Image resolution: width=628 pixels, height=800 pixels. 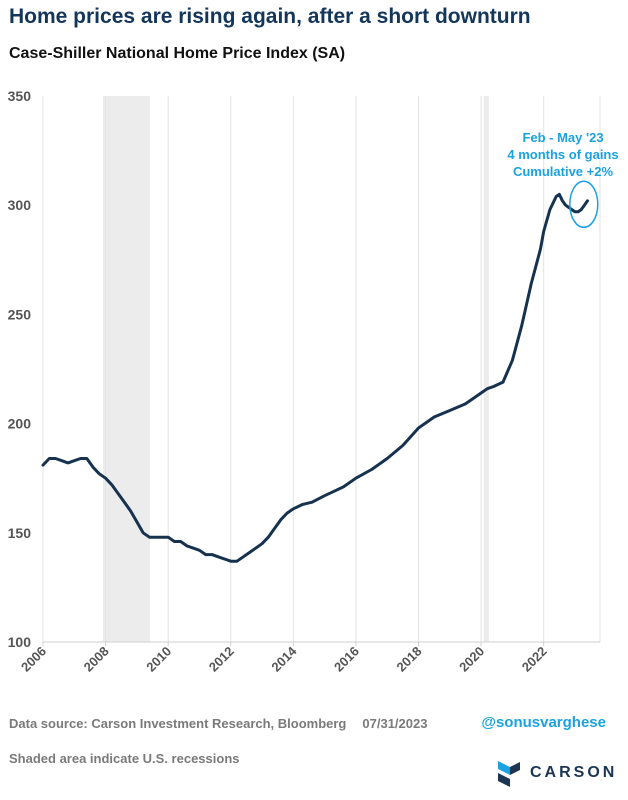 I want to click on y-axis-ticks: 100 150 200 250 300 350, so click(x=20, y=369).